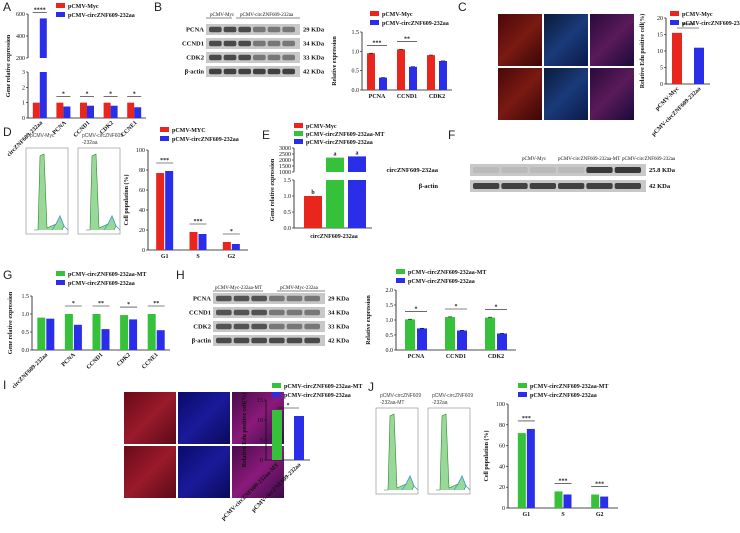 This screenshot has height=533, width=740. I want to click on x-tick-label: G1, so click(165, 257).